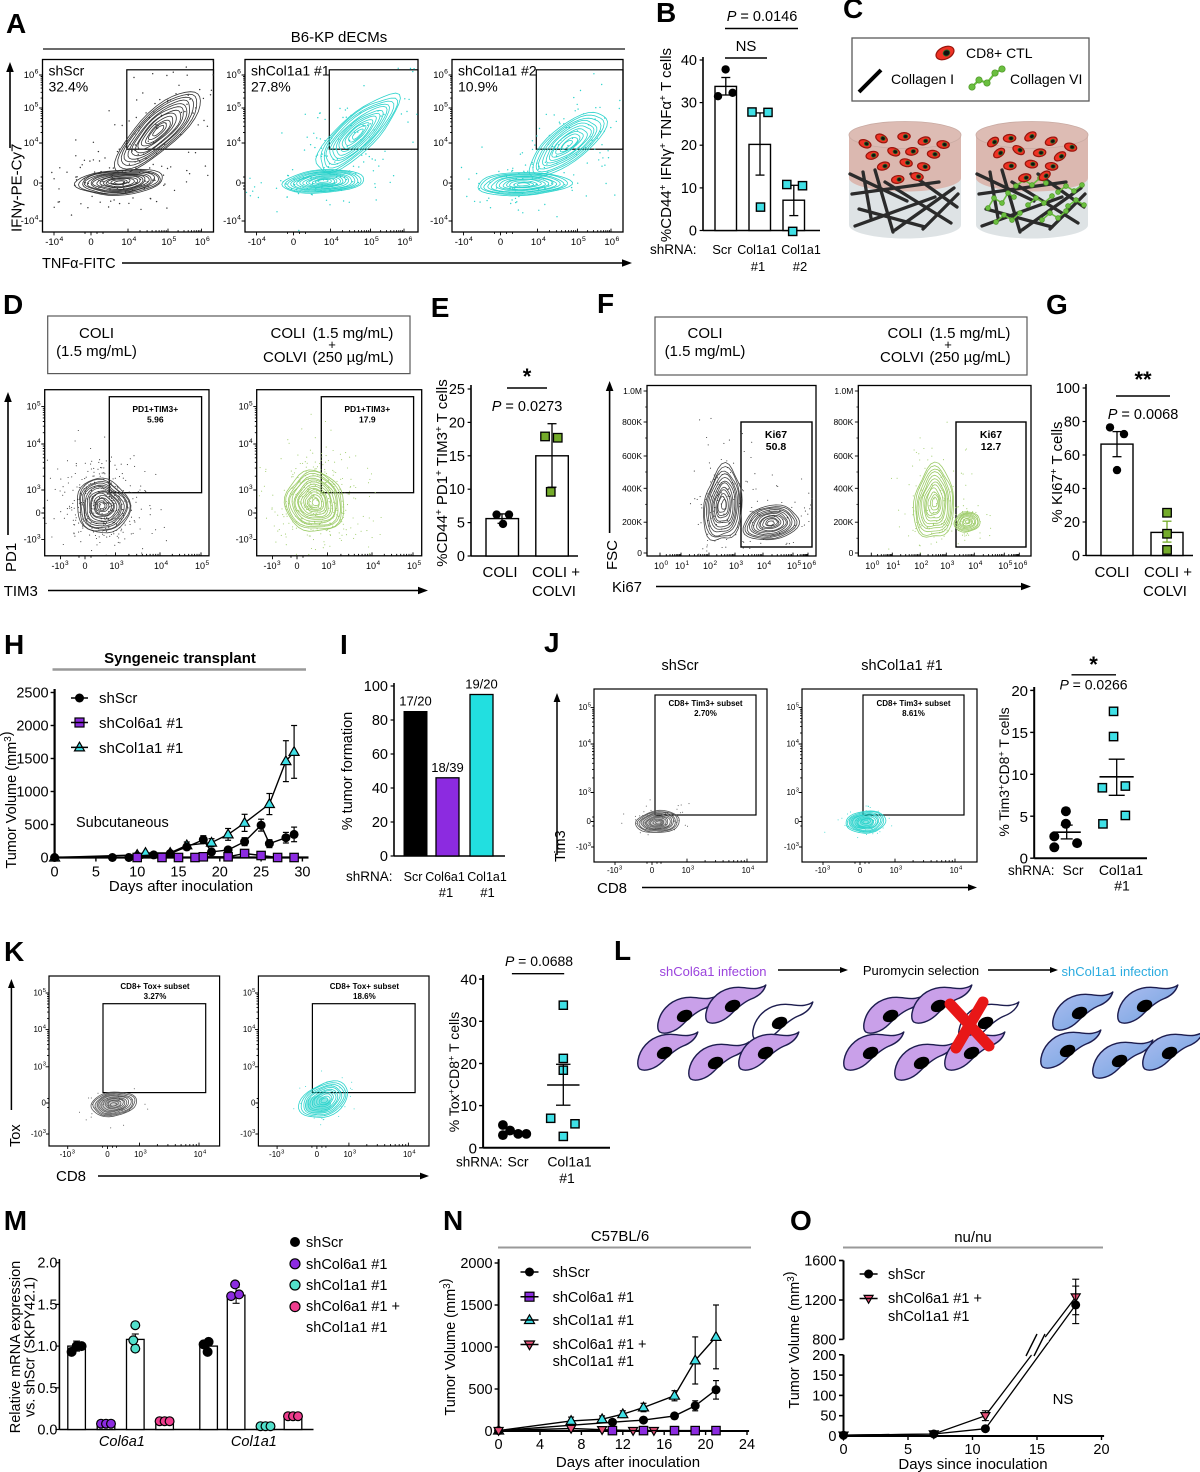 This screenshot has width=1200, height=1472. I want to click on svg-text: COLVI, so click(285, 357).